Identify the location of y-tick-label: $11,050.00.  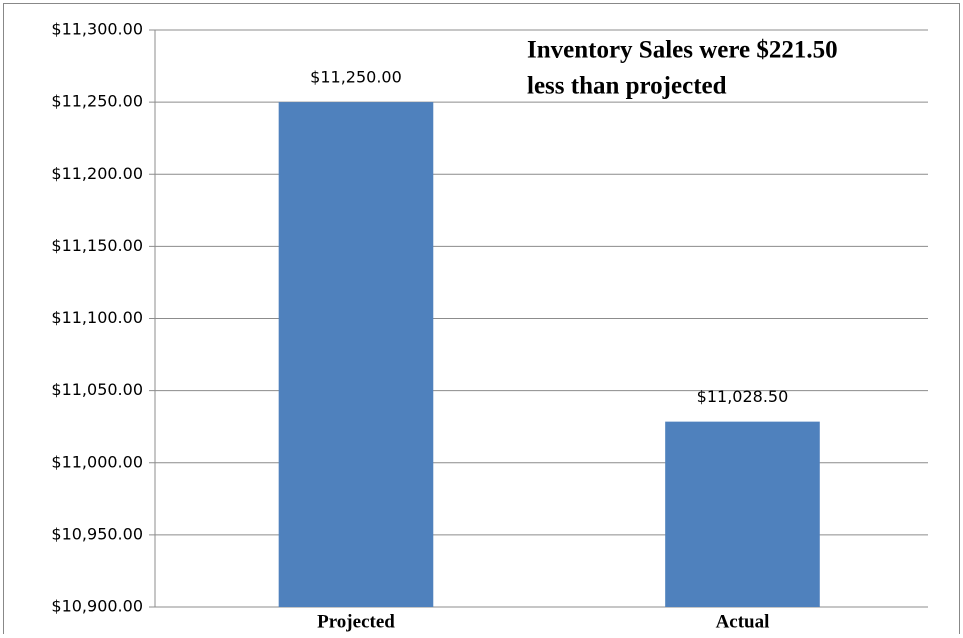
(97, 389).